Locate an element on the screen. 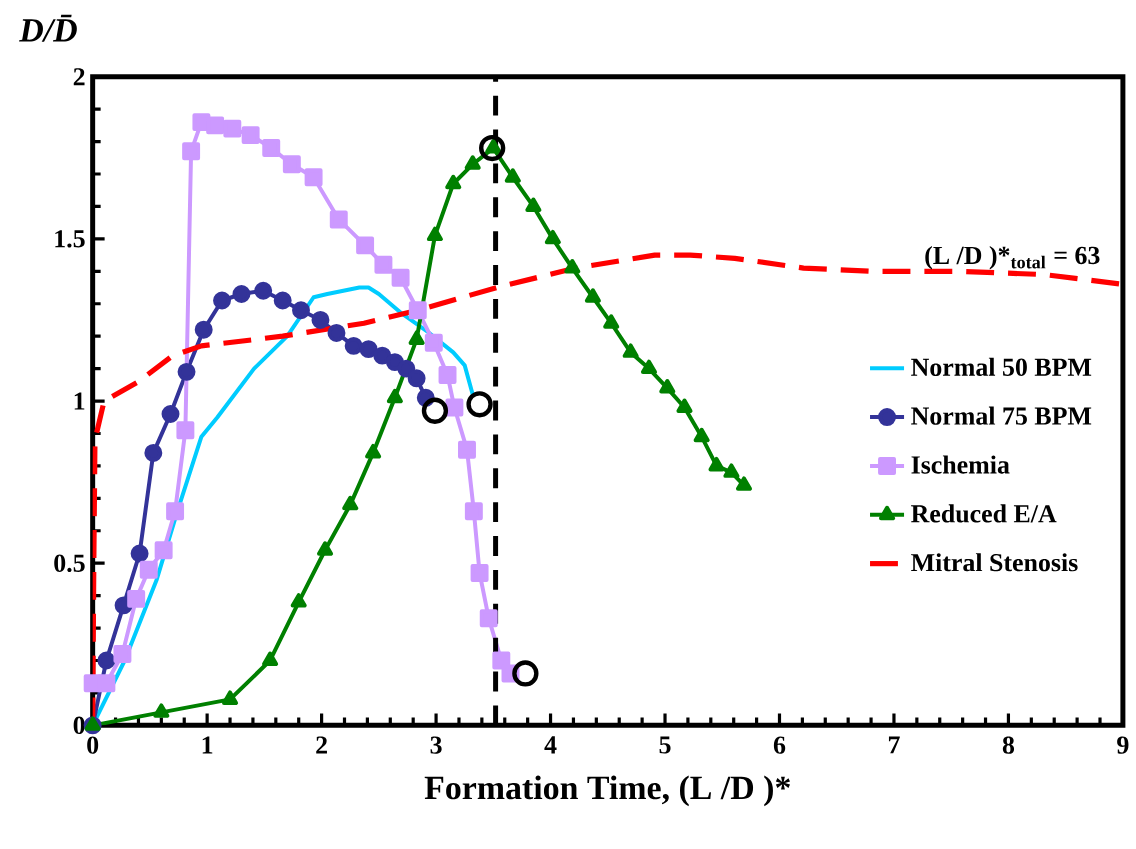 The image size is (1136, 849). x-tick-label: 0 is located at coordinates (93, 745).